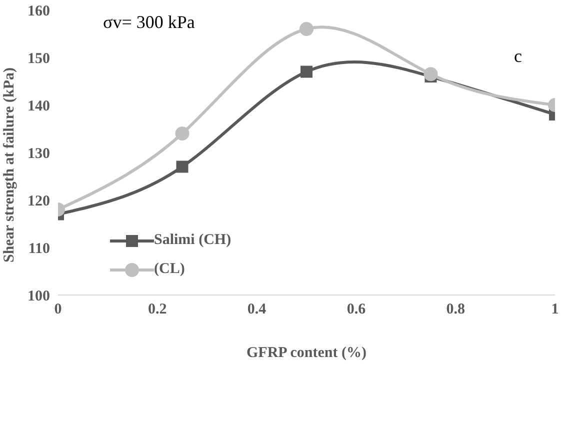 The image size is (571, 423). I want to click on legend-label: (CL), so click(169, 269).